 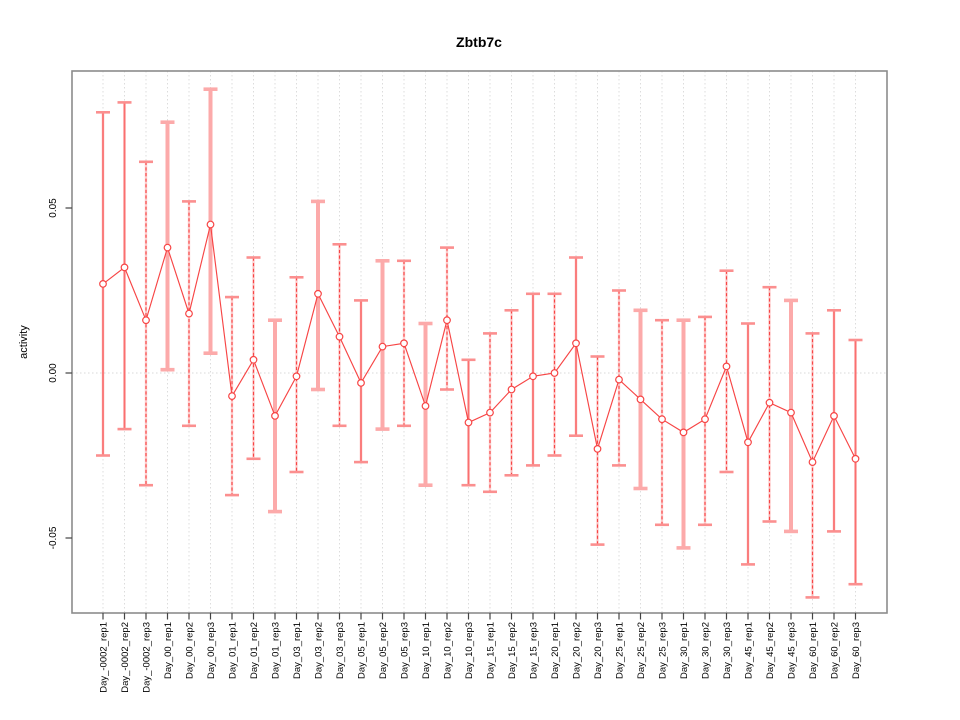 What do you see at coordinates (383, 650) in the screenshot?
I see `x-tick-label: Day_05_rep2` at bounding box center [383, 650].